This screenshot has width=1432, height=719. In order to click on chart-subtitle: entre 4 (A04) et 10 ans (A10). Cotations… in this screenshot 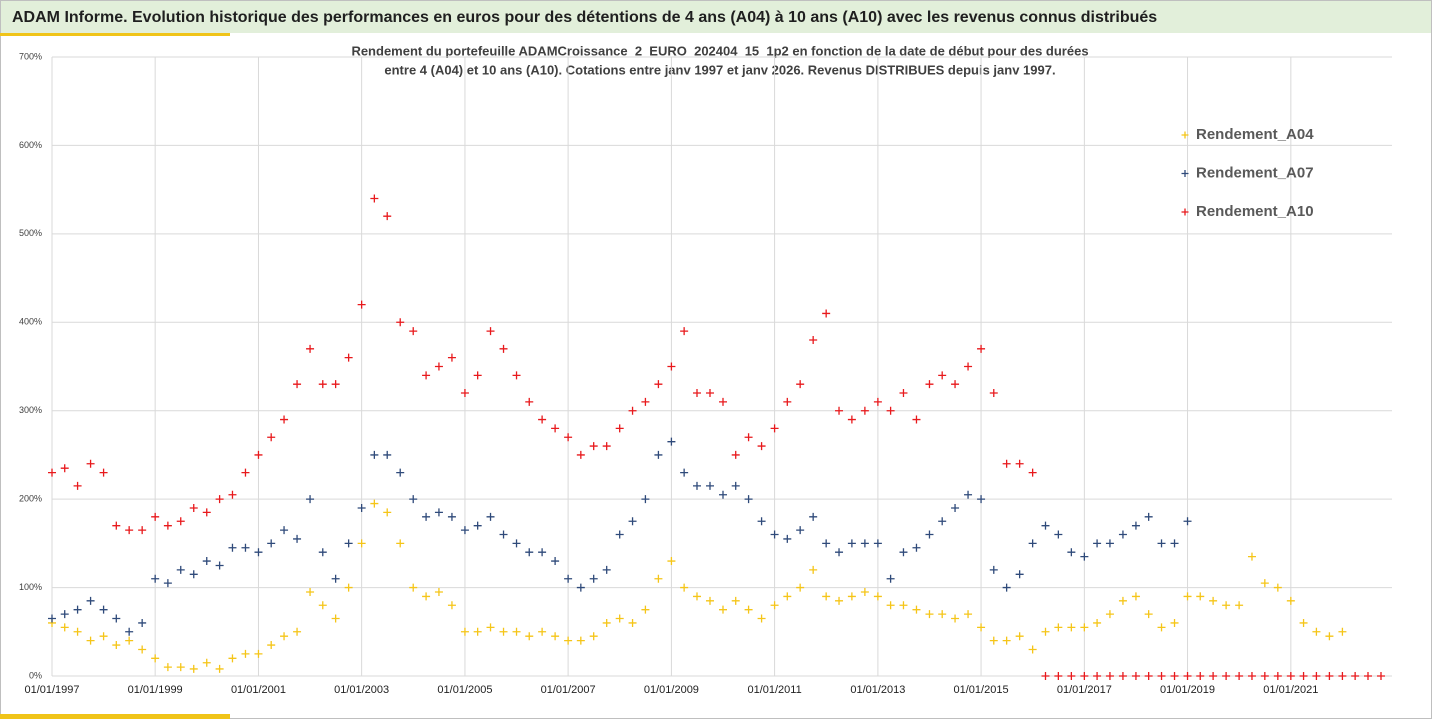, I will do `click(719, 69)`.